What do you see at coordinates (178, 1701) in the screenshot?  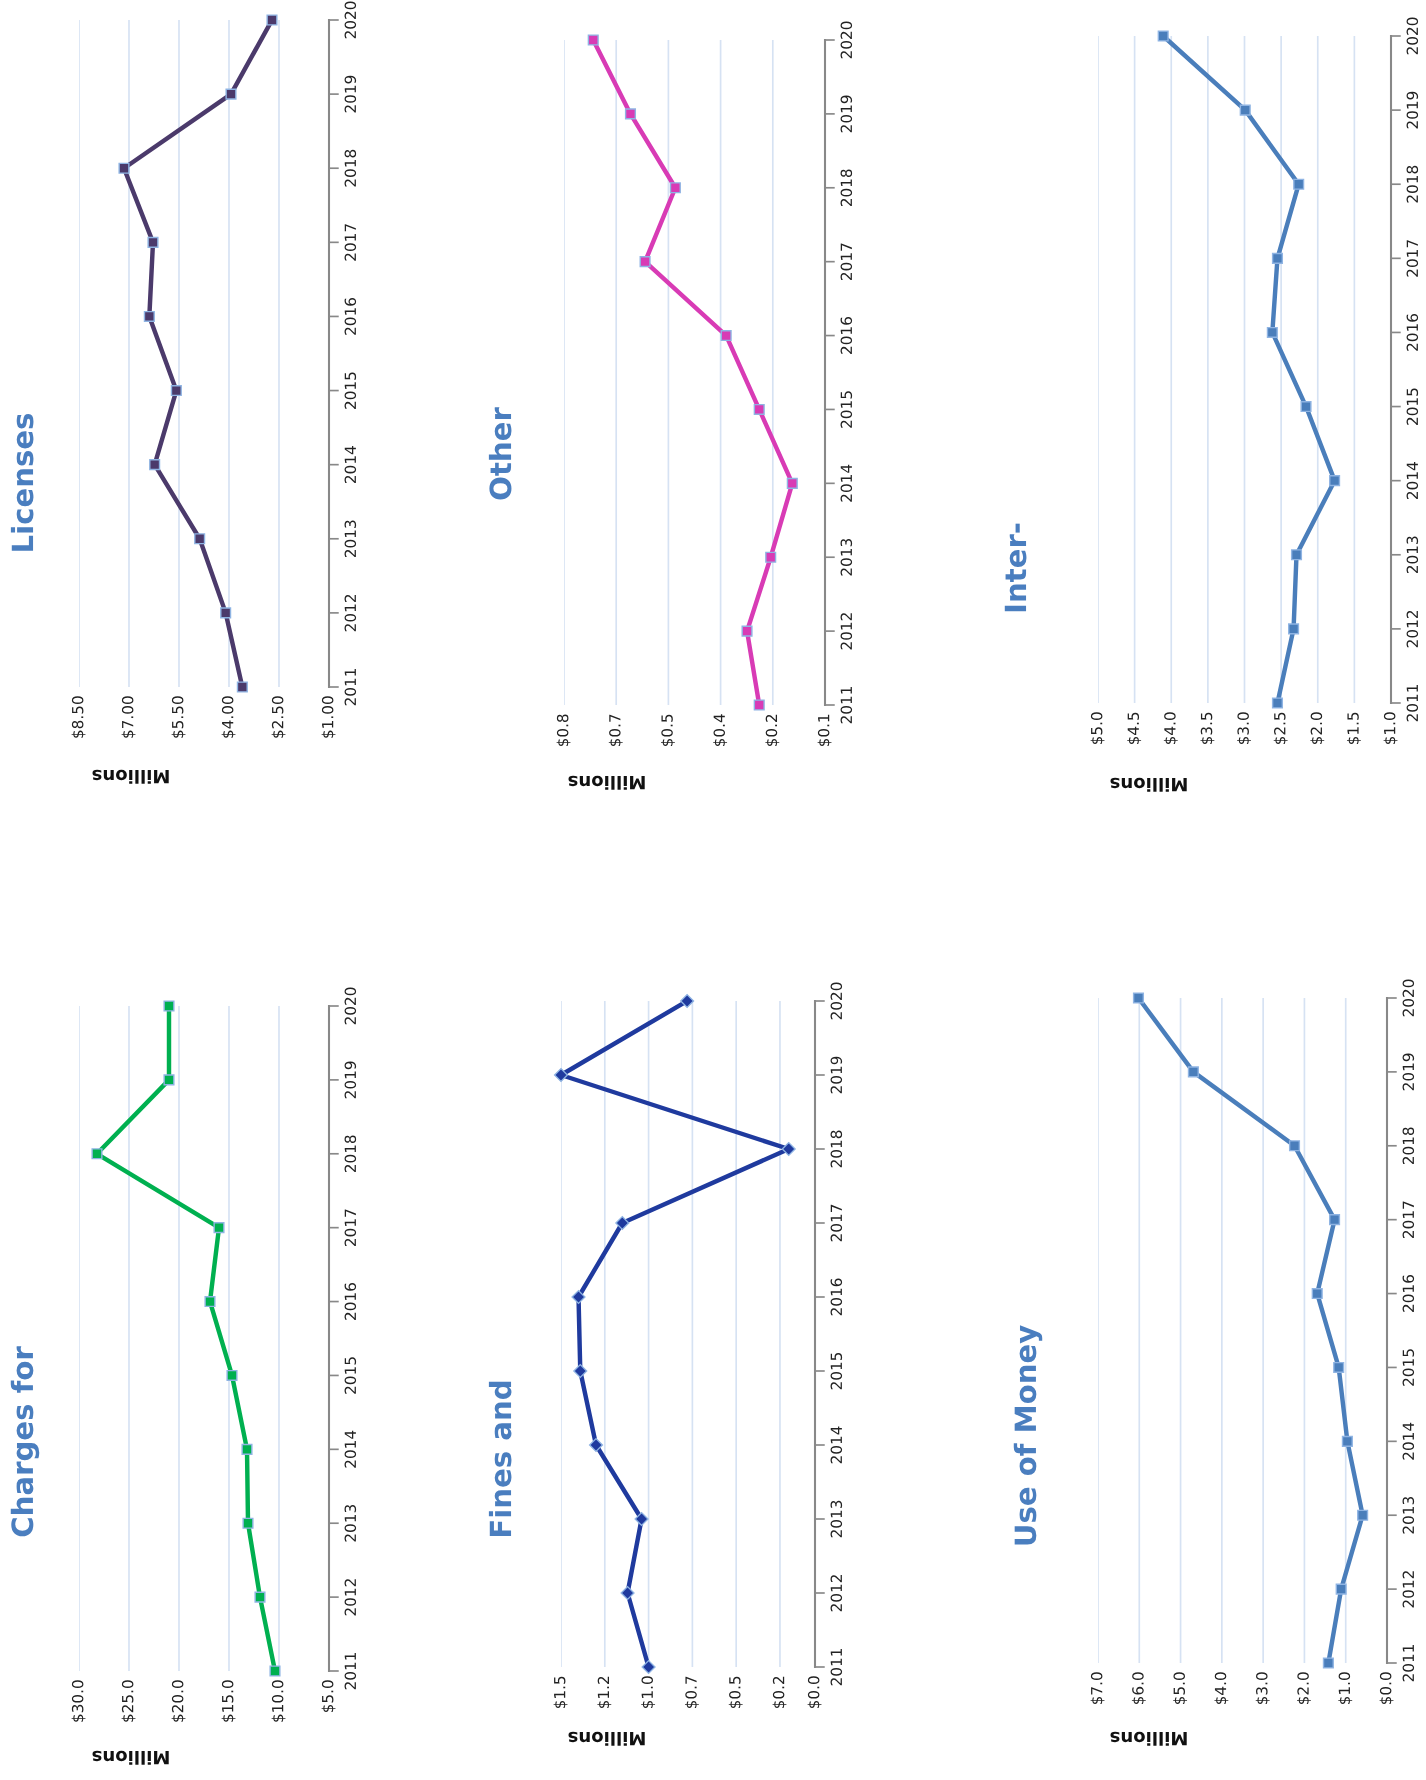 I see `x-tick-label: $20.0` at bounding box center [178, 1701].